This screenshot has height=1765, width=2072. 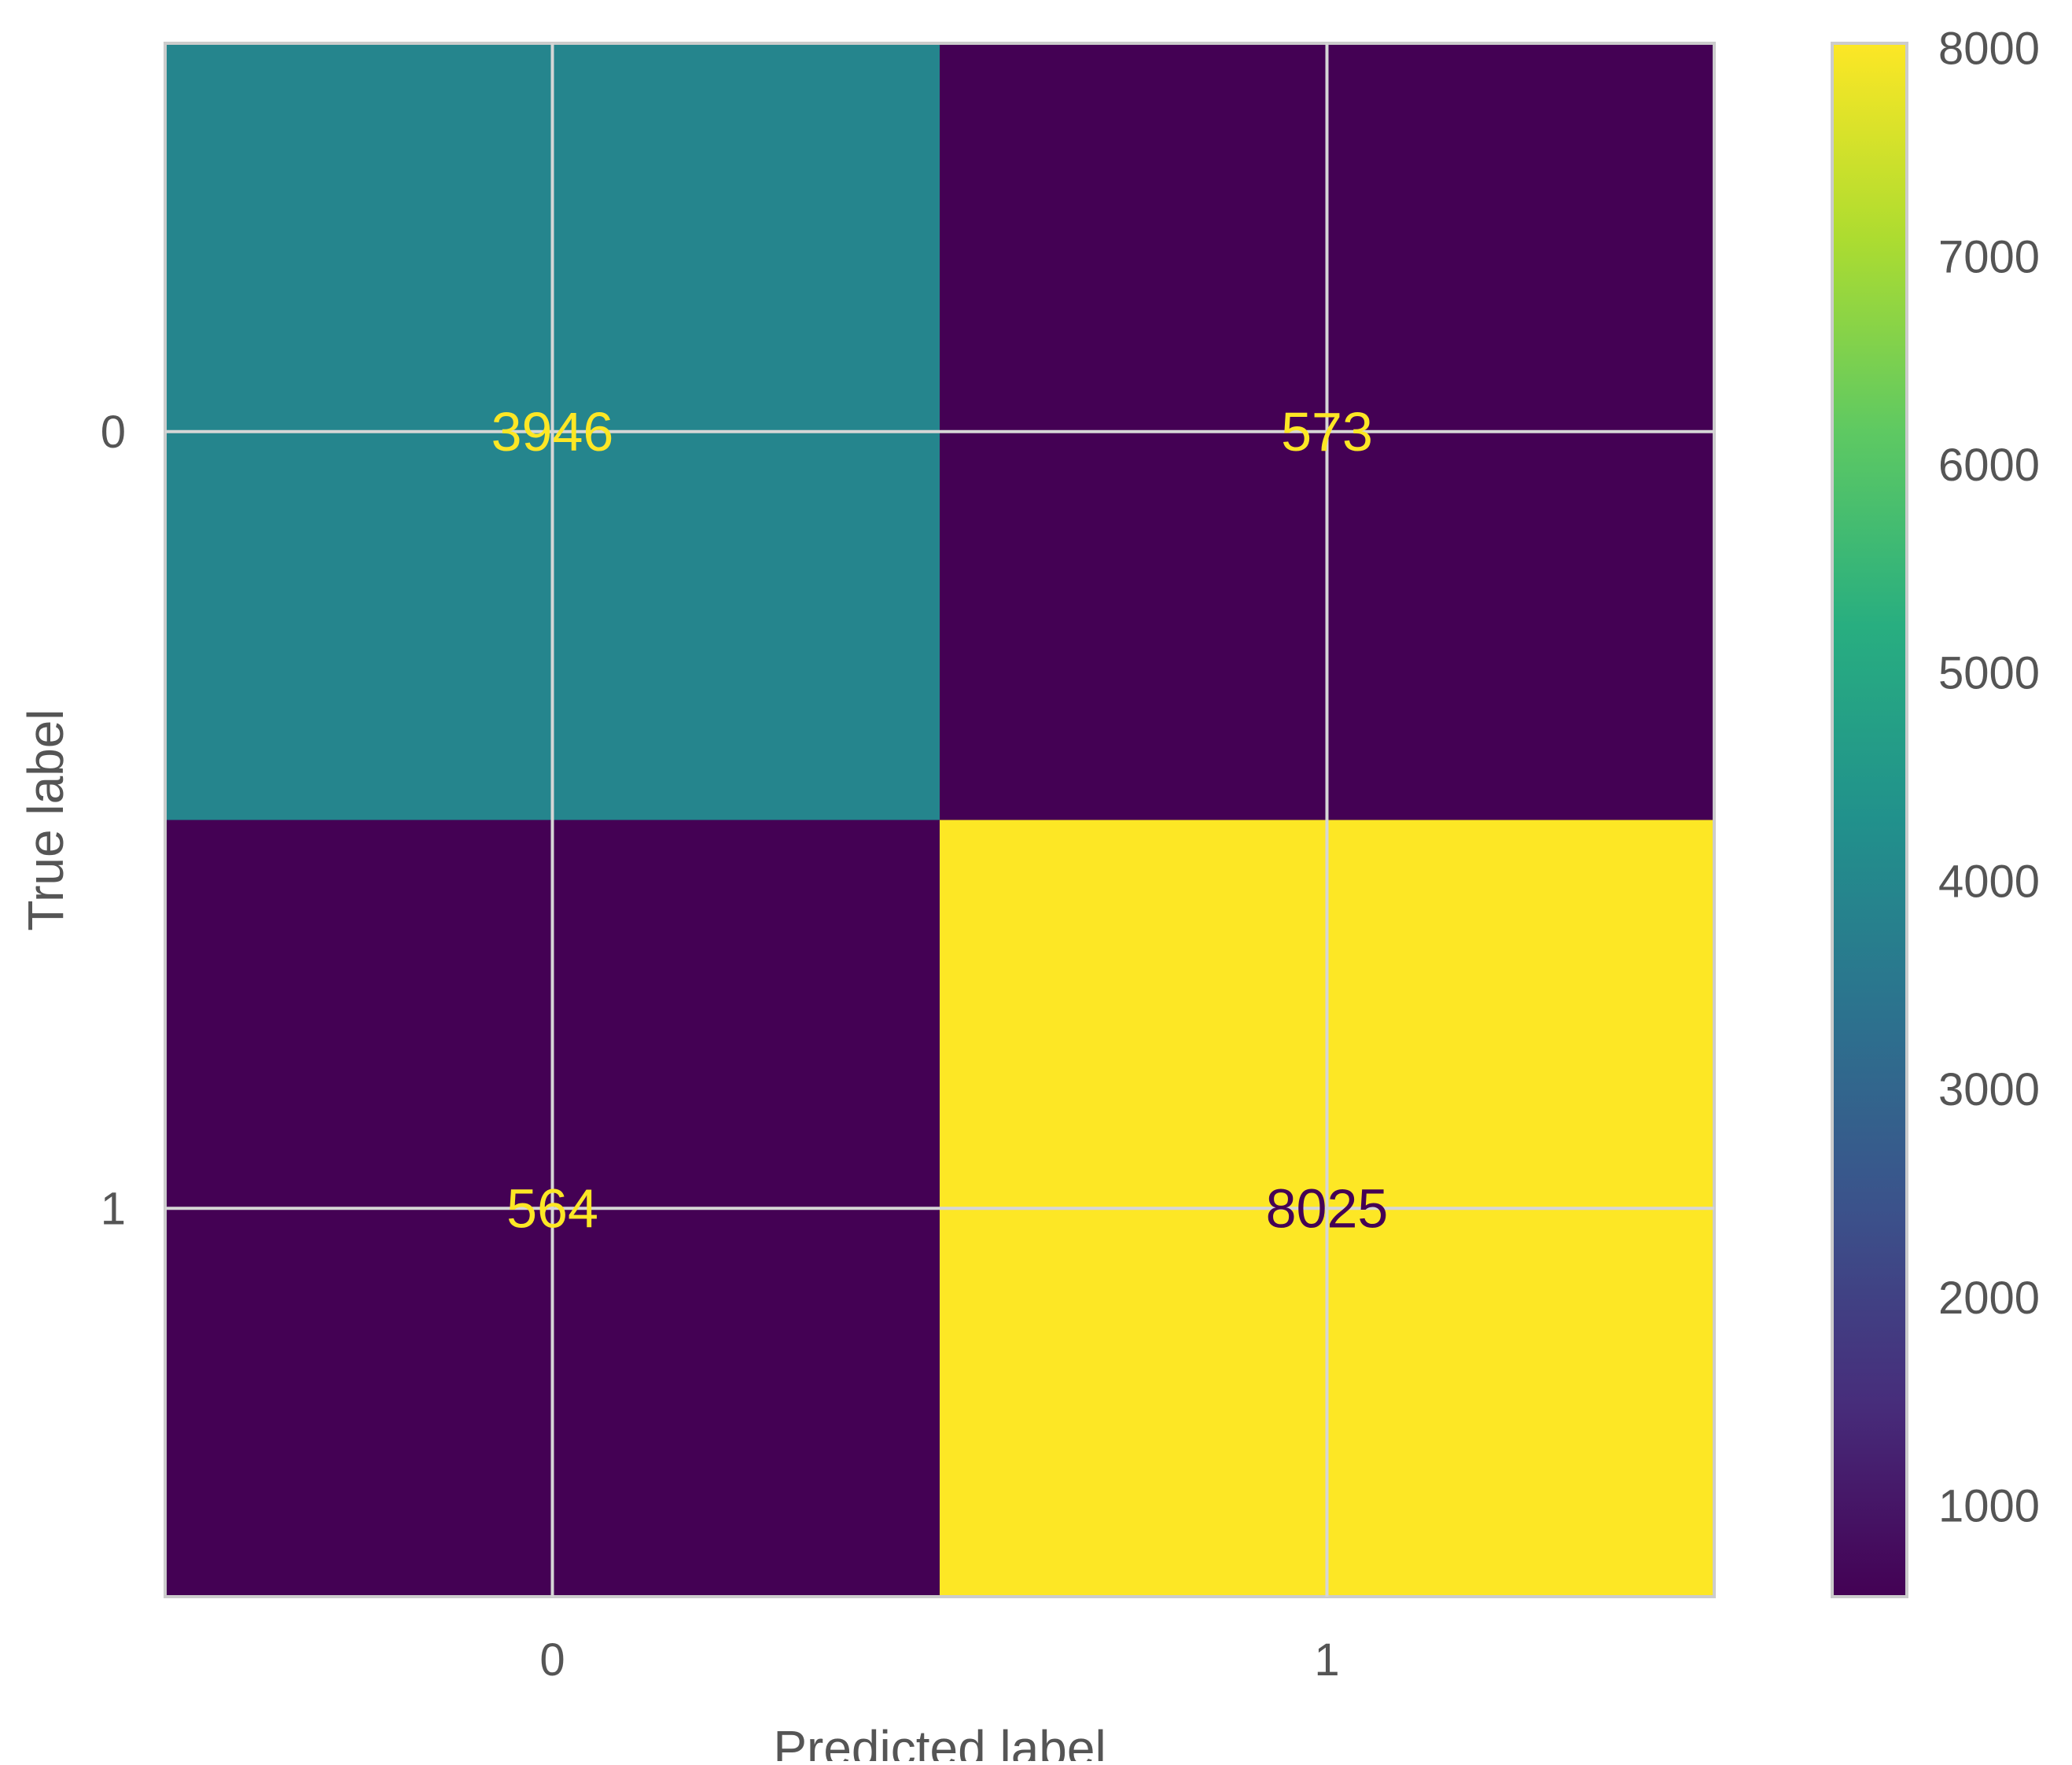 I want to click on x-tick-label-1: 1, so click(x=1326, y=1660).